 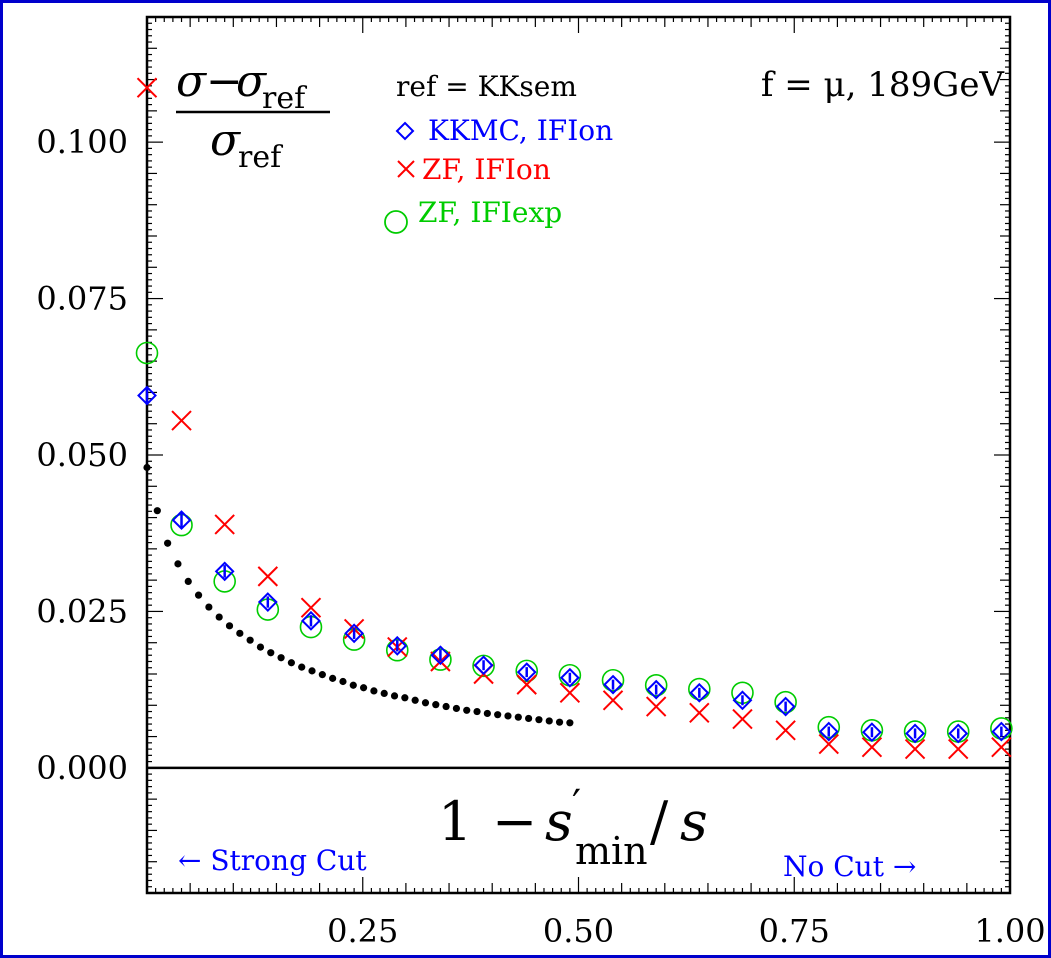 I want to click on xlabel-one: 1, so click(x=455, y=821).